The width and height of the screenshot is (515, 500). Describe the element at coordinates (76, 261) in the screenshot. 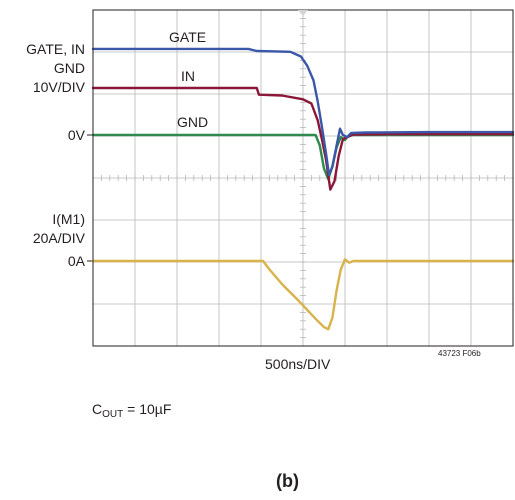

I see `zero-amp-label: 0A` at that location.